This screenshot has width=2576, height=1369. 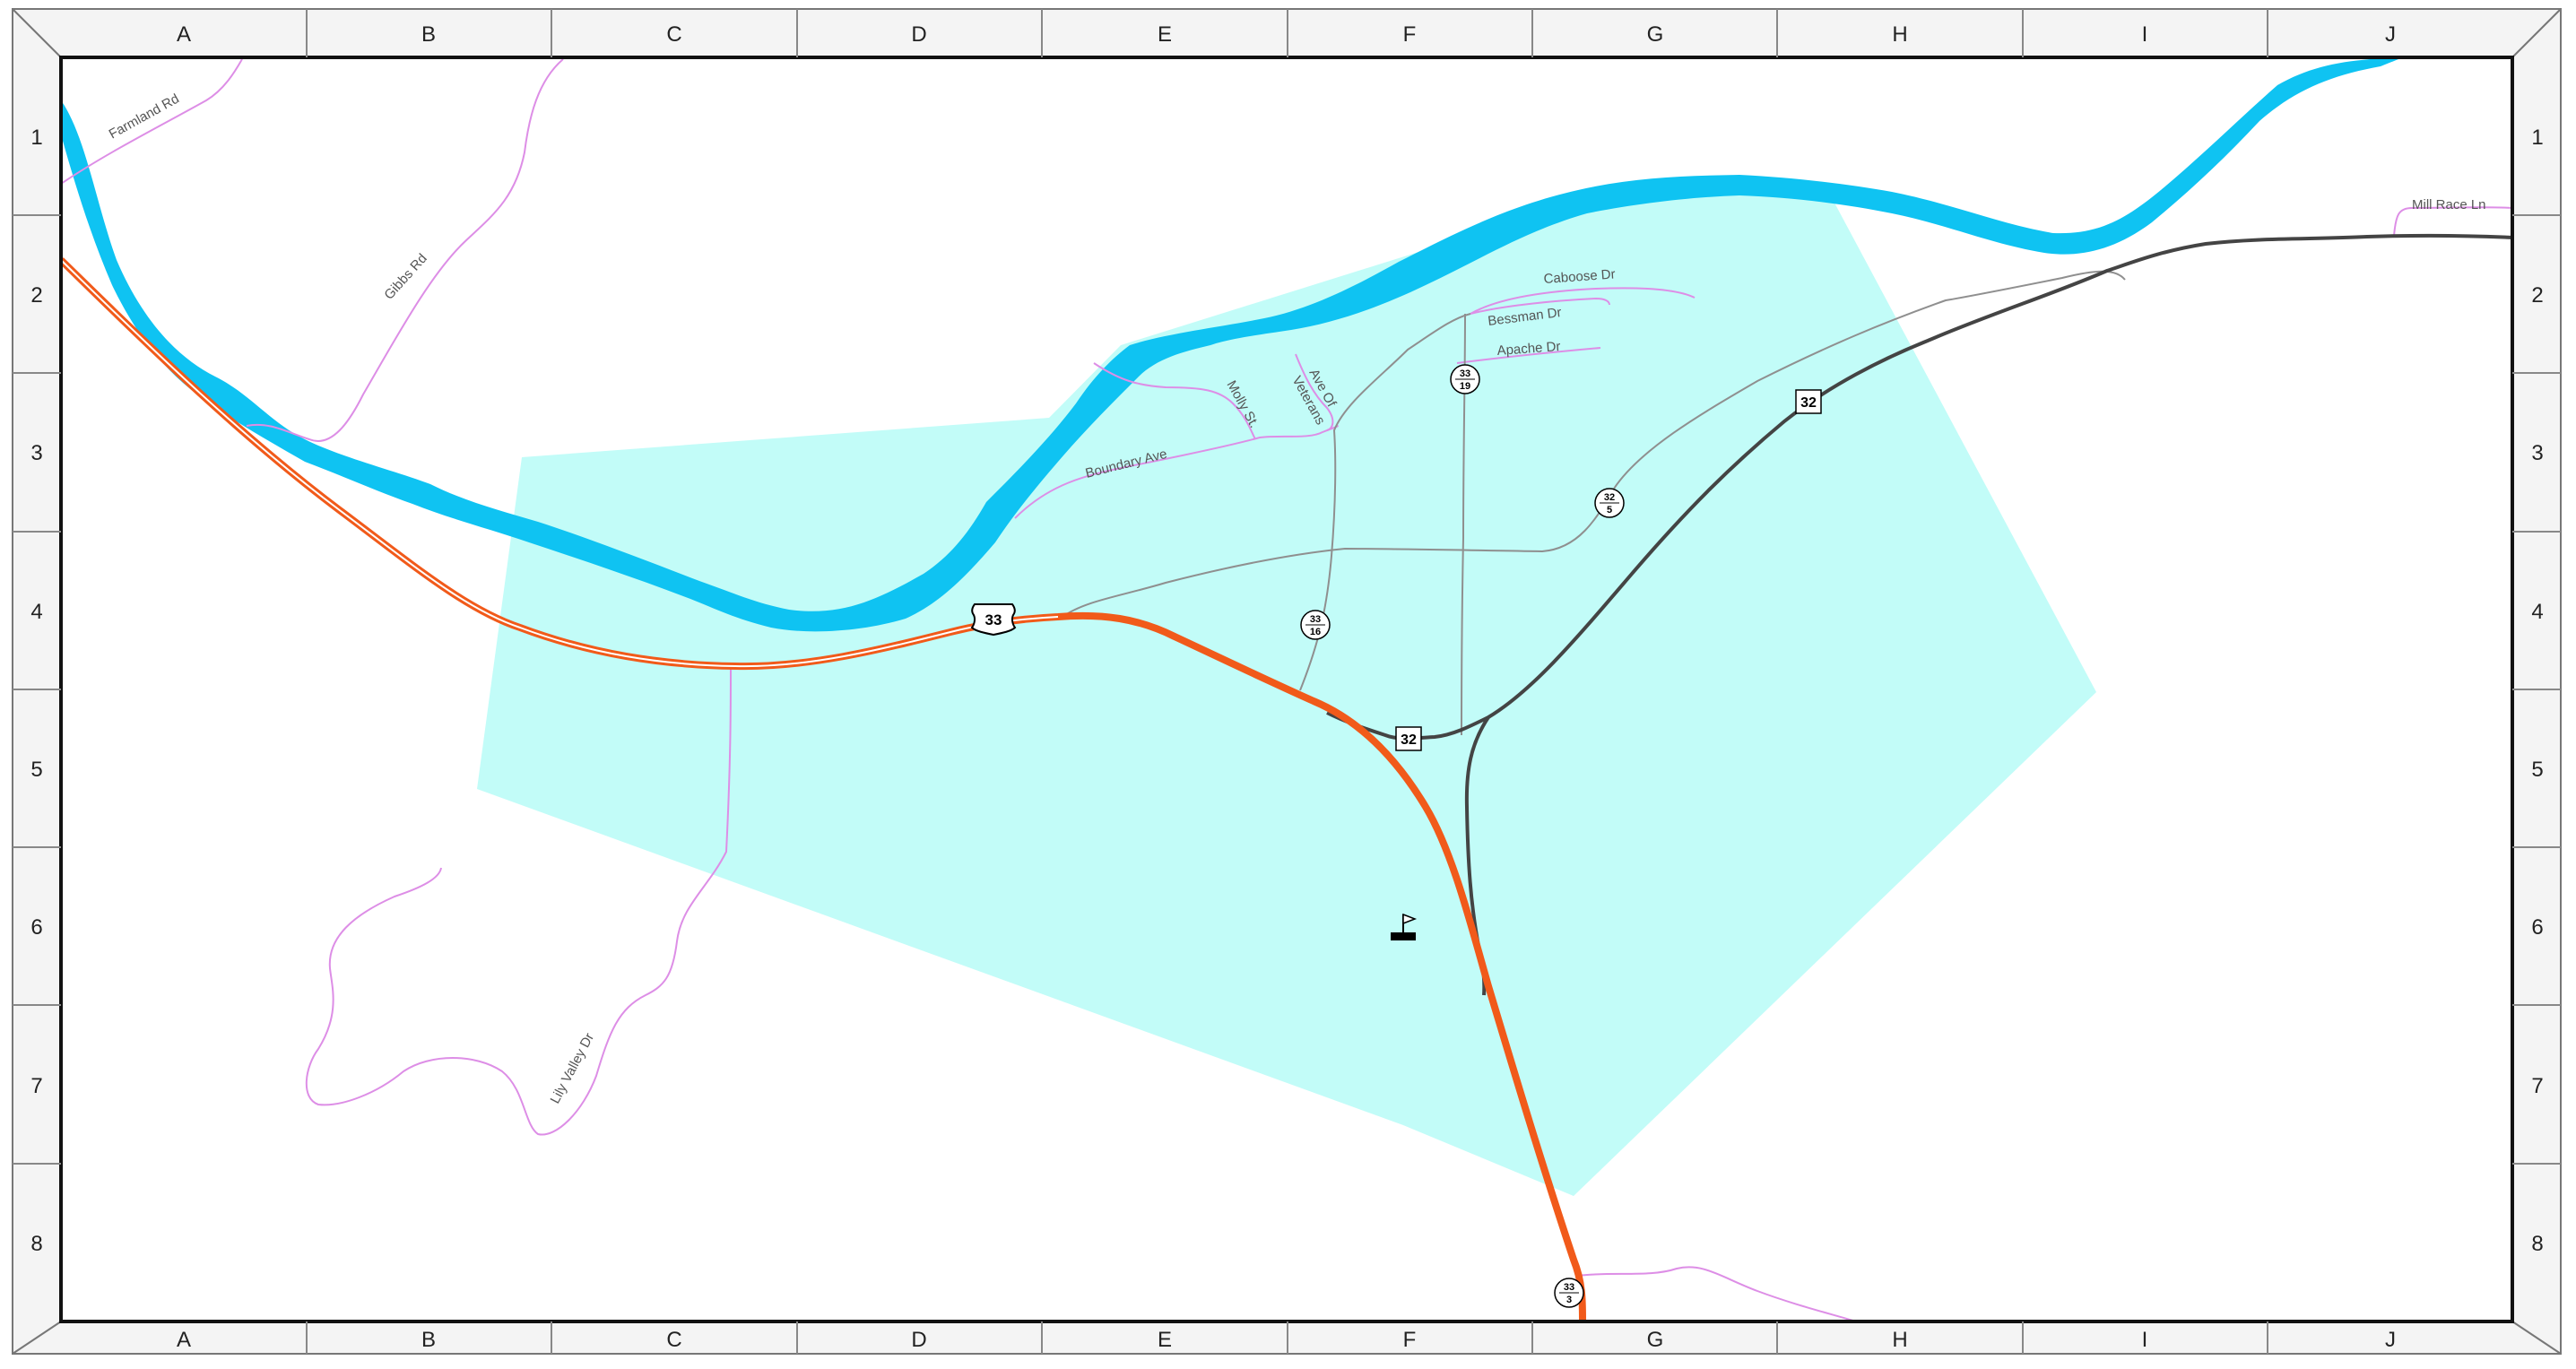 I want to click on county-32-5-top: 32, so click(x=1609, y=497).